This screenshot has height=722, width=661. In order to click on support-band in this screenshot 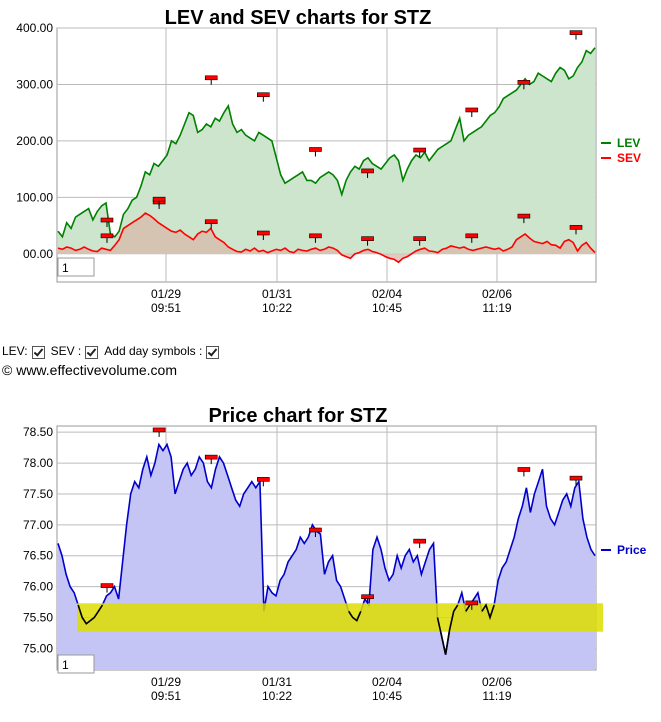, I will do `click(340, 617)`.